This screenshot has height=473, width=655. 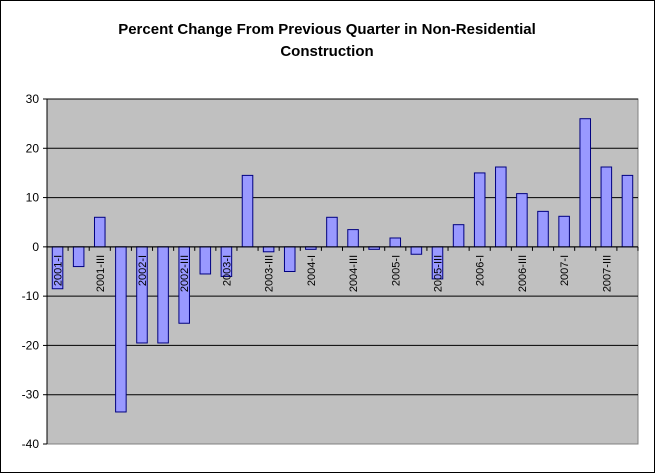 What do you see at coordinates (416, 250) in the screenshot?
I see `bar-2005-II` at bounding box center [416, 250].